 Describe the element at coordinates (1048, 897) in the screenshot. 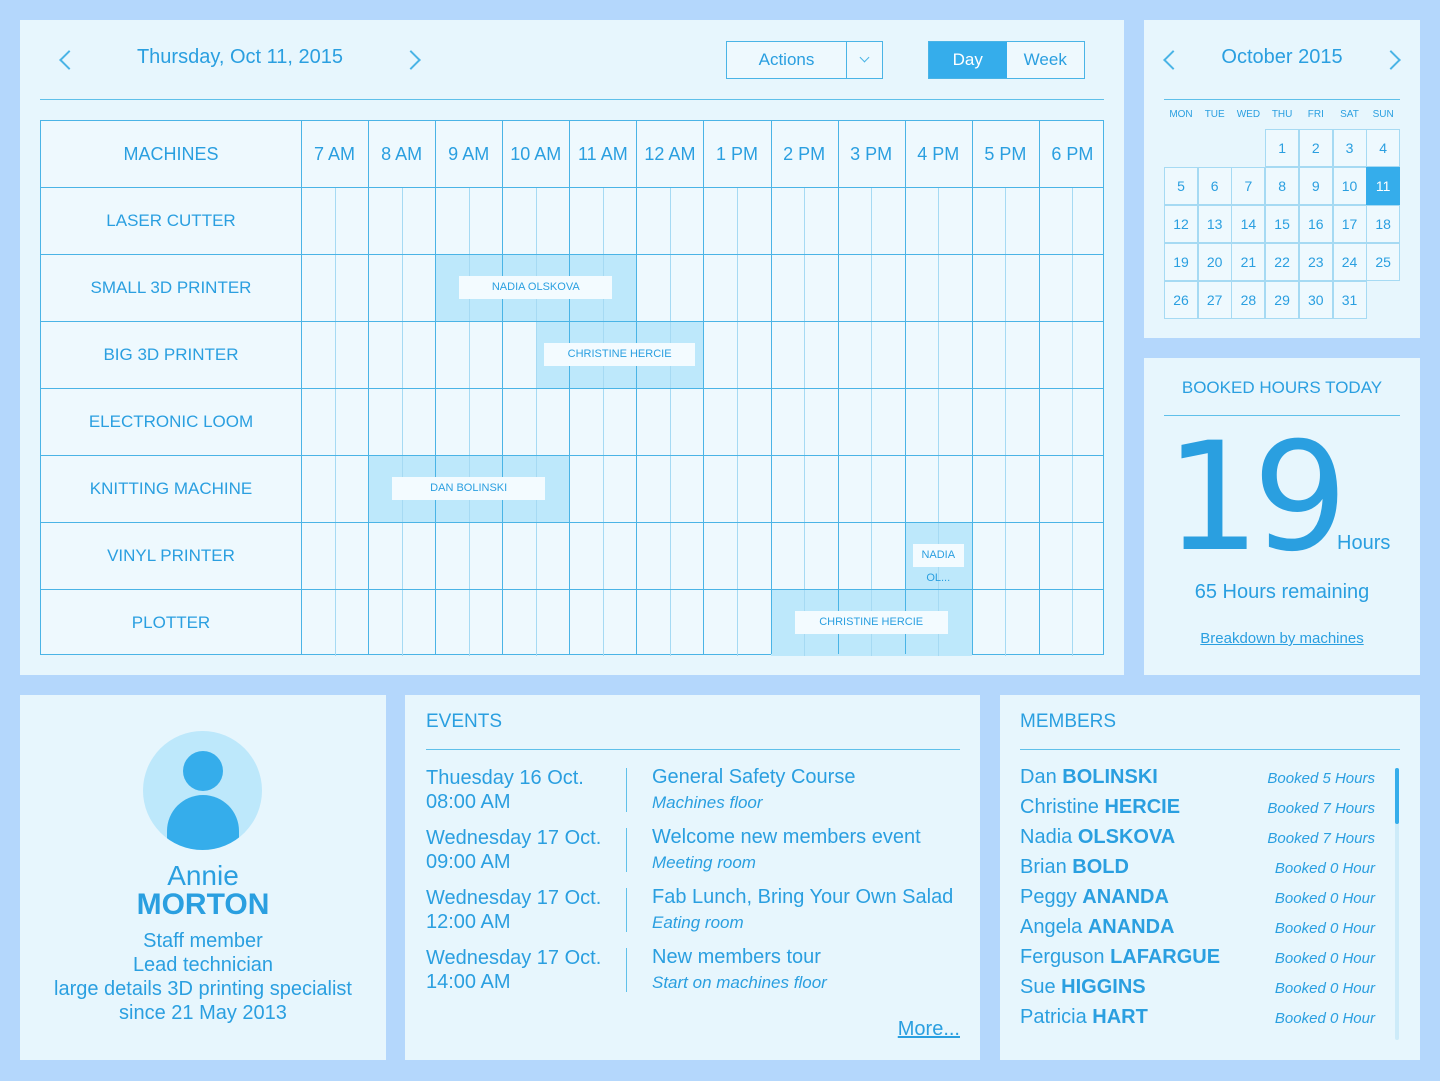

I see `member-first-name: Peggy` at that location.